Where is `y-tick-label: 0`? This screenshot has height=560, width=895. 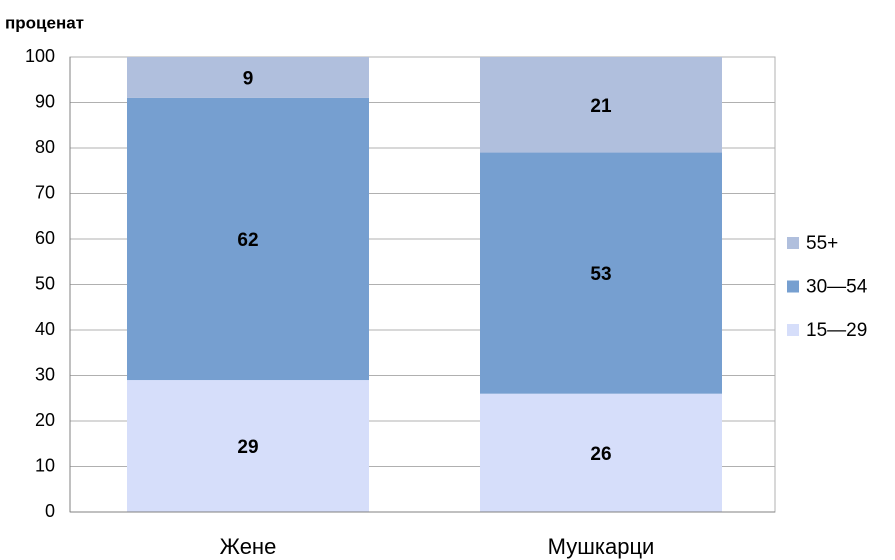
y-tick-label: 0 is located at coordinates (50, 511).